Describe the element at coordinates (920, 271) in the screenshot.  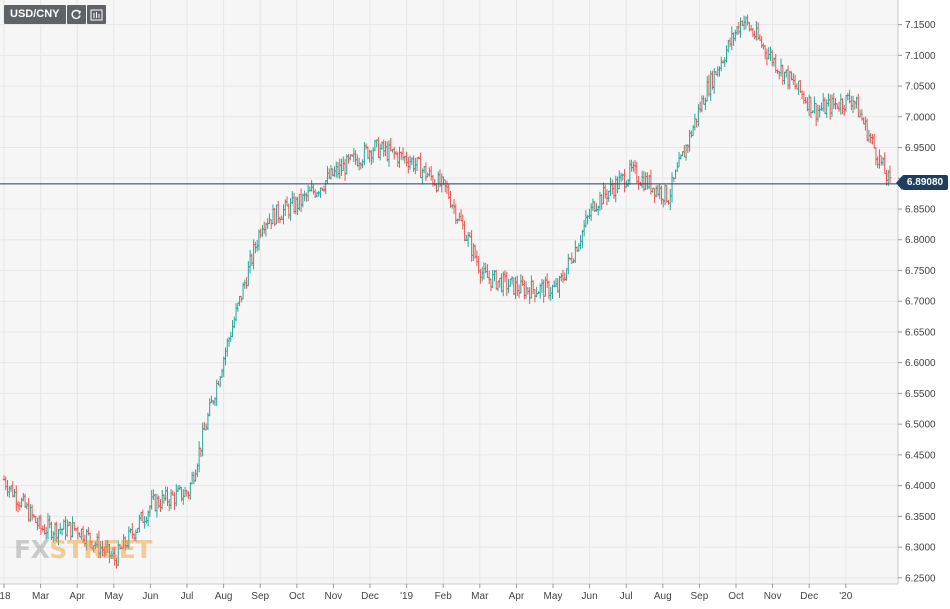
I see `y-tick-label: 6.7500` at that location.